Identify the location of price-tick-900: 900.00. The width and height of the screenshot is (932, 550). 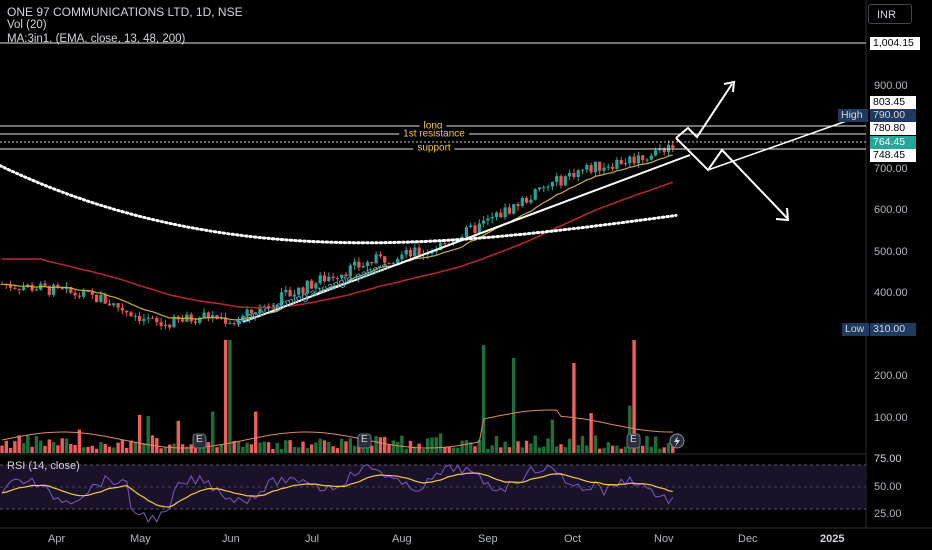
(891, 86).